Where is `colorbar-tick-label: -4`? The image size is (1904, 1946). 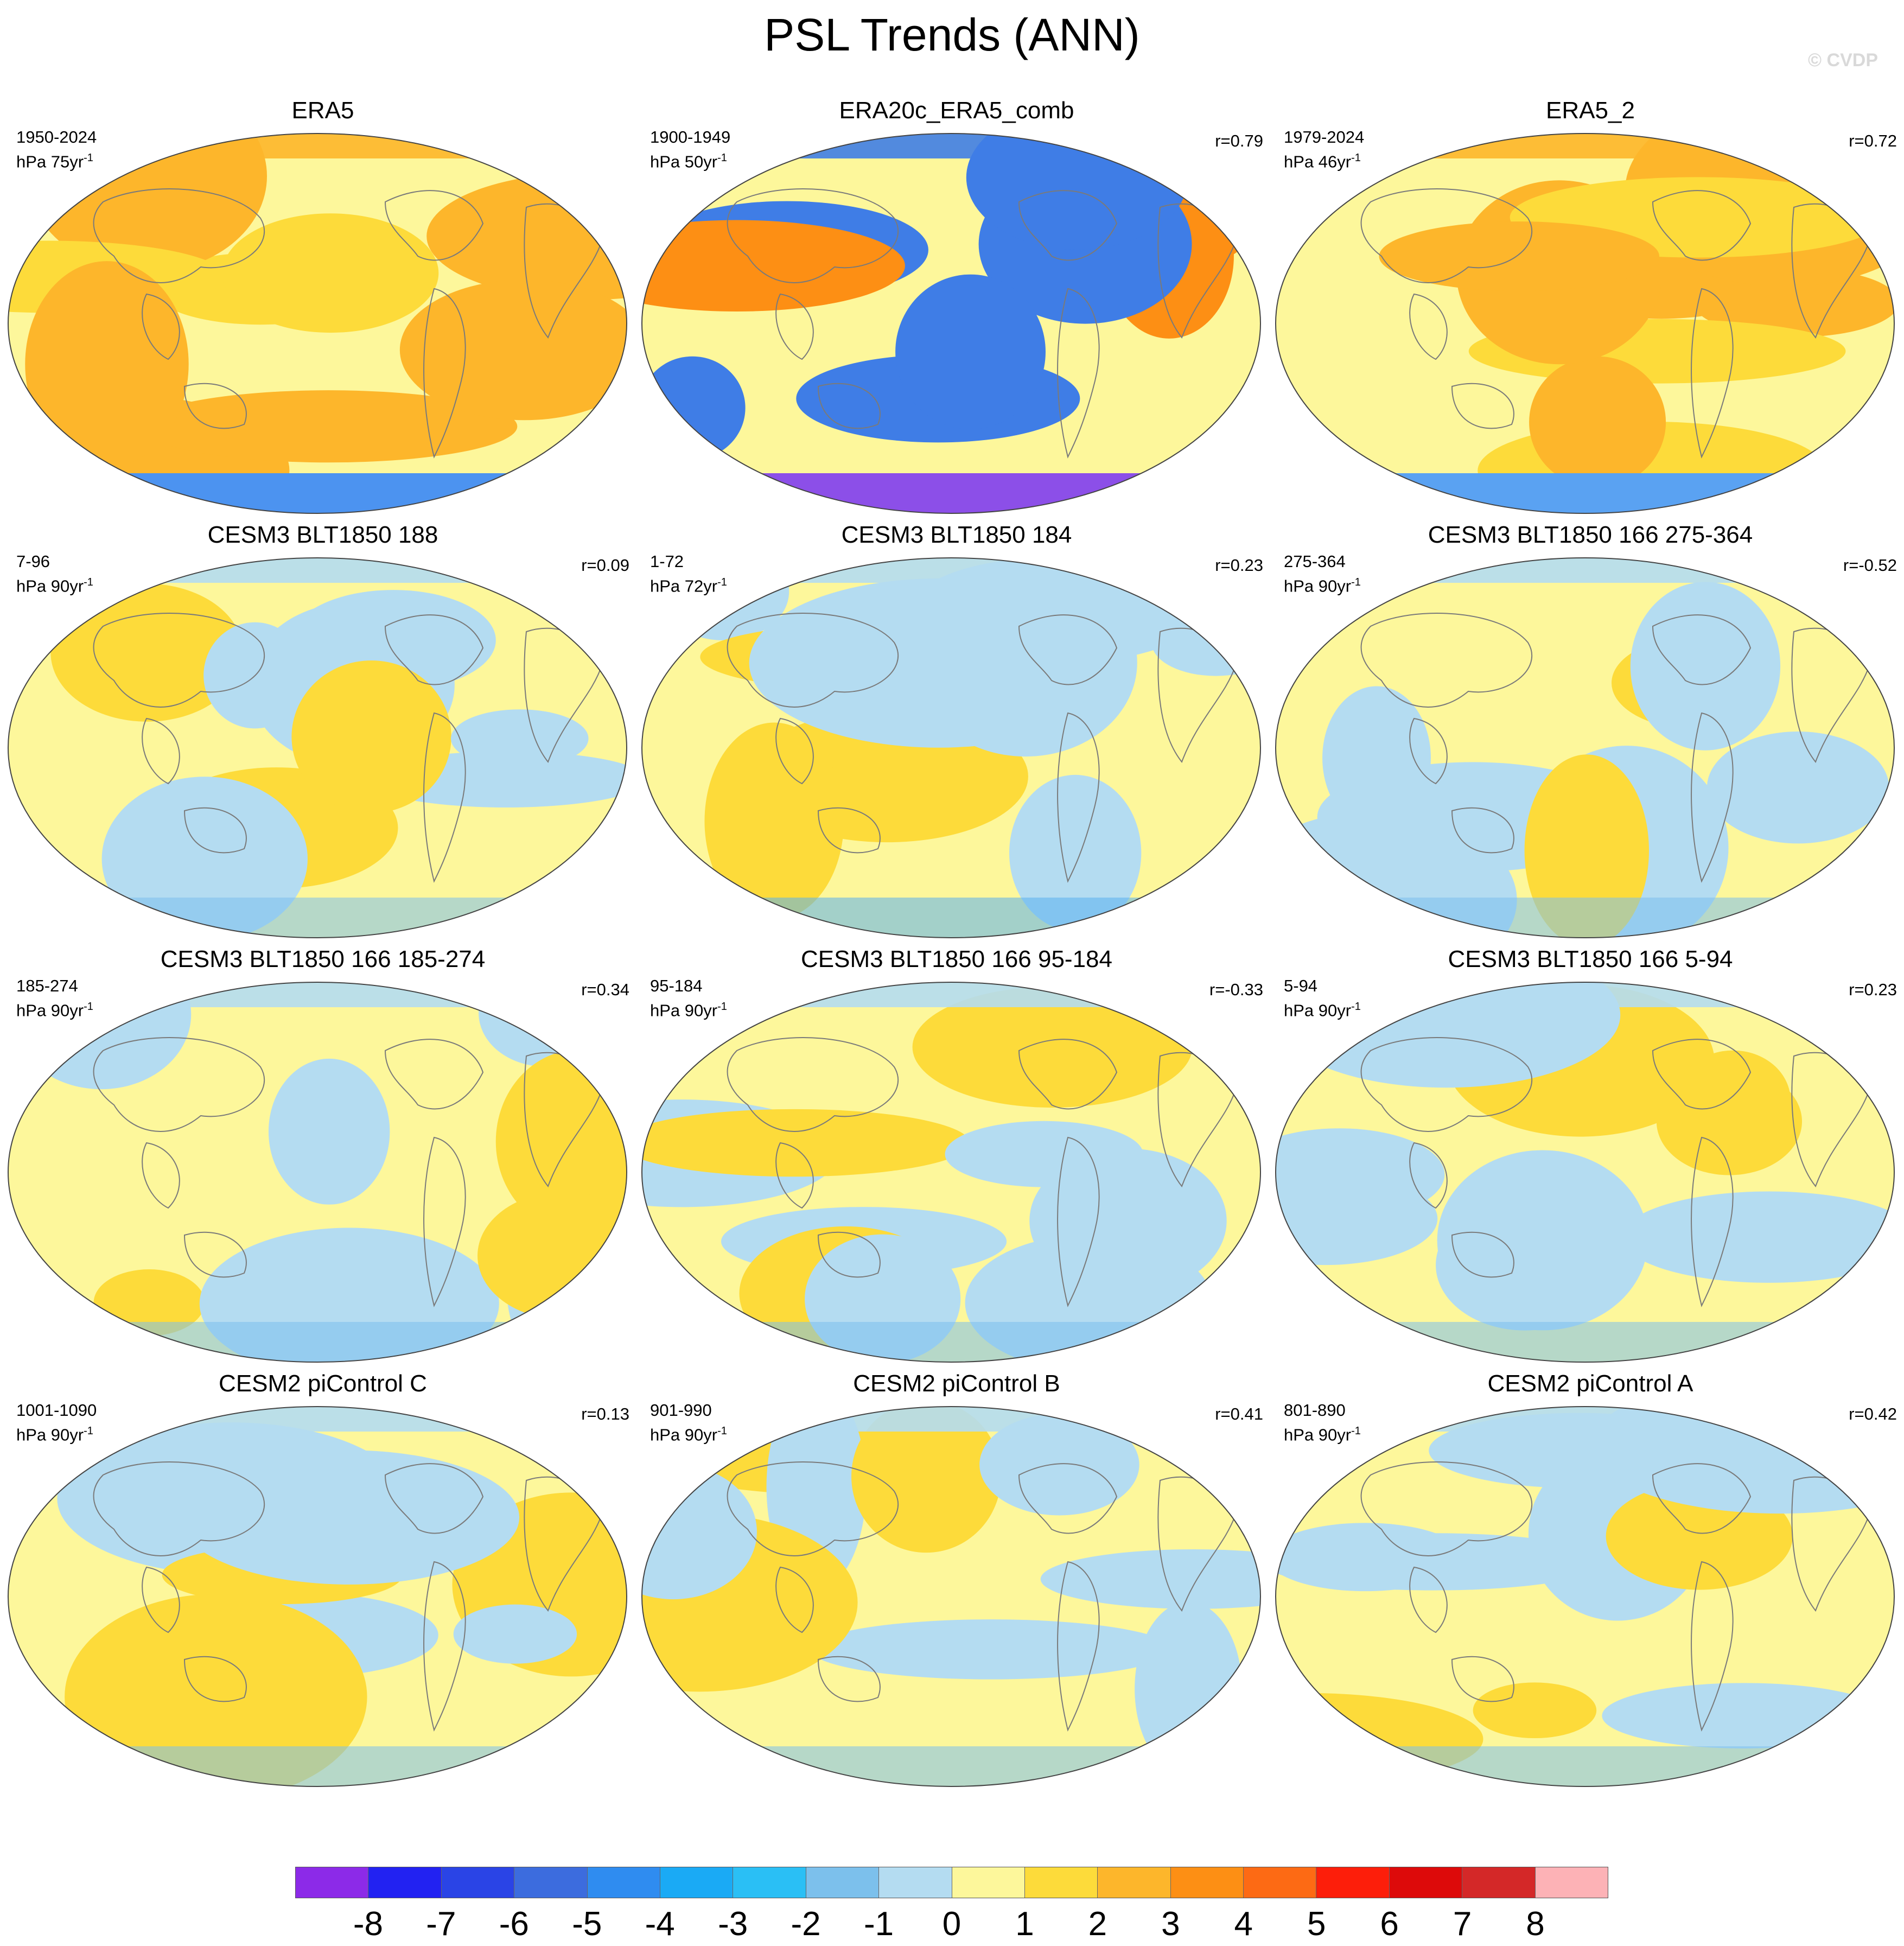
colorbar-tick-label: -4 is located at coordinates (660, 1924).